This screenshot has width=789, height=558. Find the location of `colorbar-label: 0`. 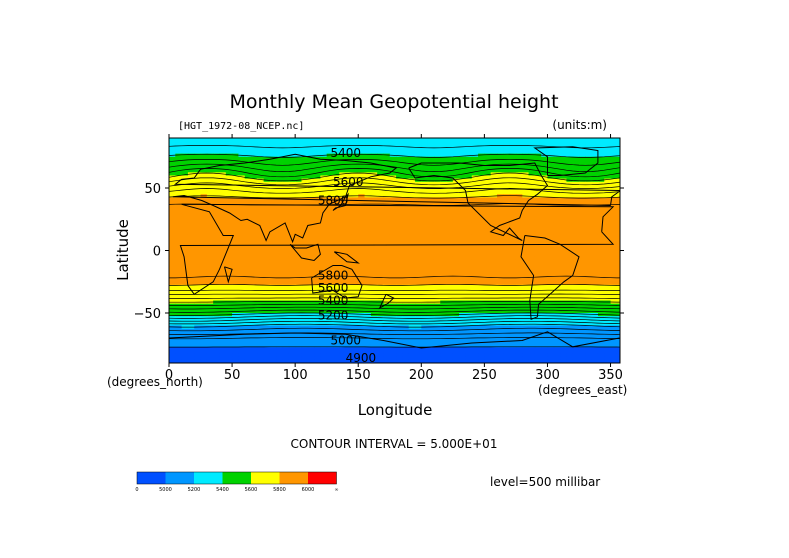

colorbar-label: 0 is located at coordinates (136, 490).